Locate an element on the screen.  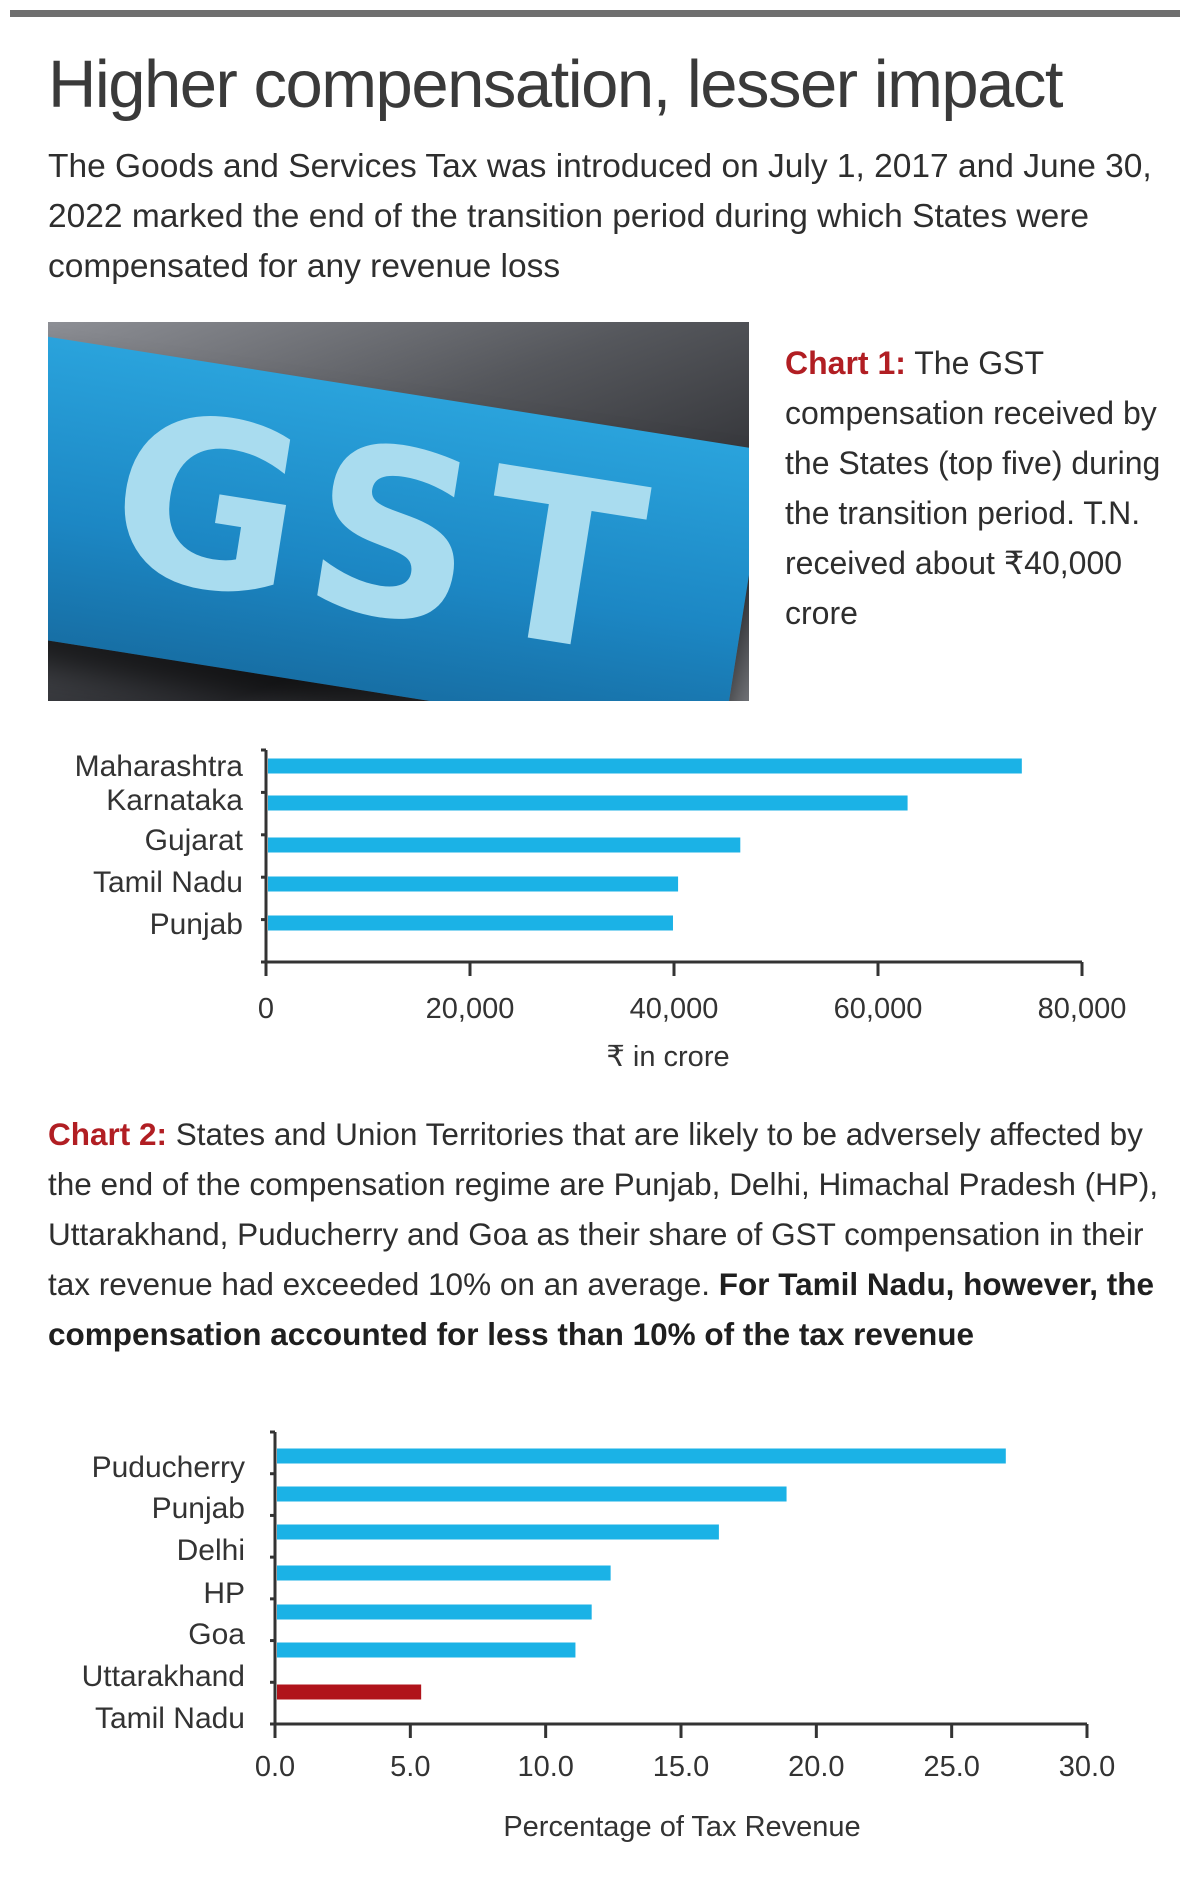
chart1-label: Chart 1: is located at coordinates (845, 363).